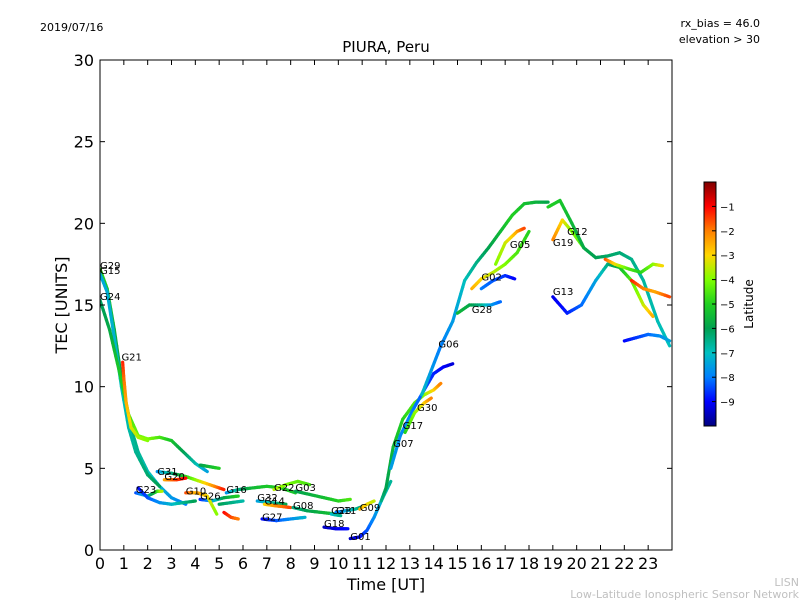 The height and width of the screenshot is (600, 800). What do you see at coordinates (648, 563) in the screenshot?
I see `x-tick-label: 23` at bounding box center [648, 563].